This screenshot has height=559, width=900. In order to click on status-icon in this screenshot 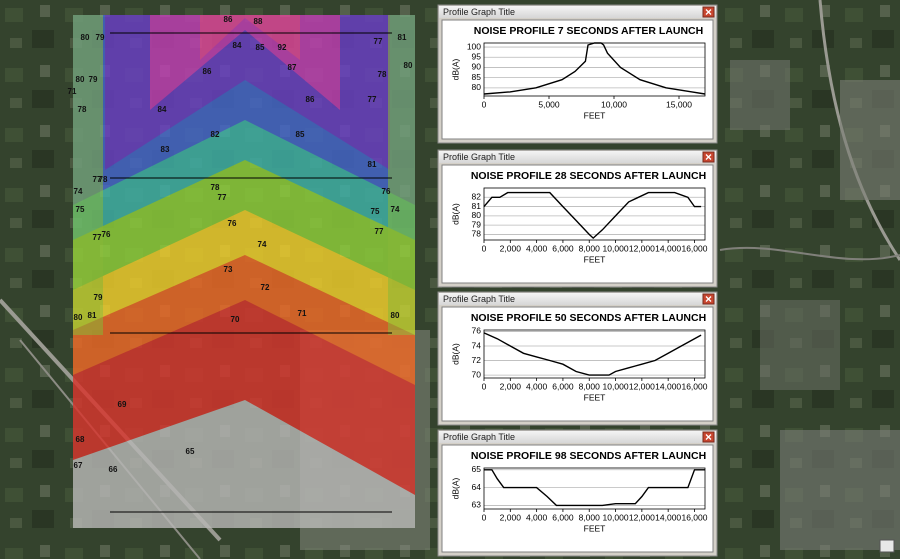, I will do `click(887, 546)`.